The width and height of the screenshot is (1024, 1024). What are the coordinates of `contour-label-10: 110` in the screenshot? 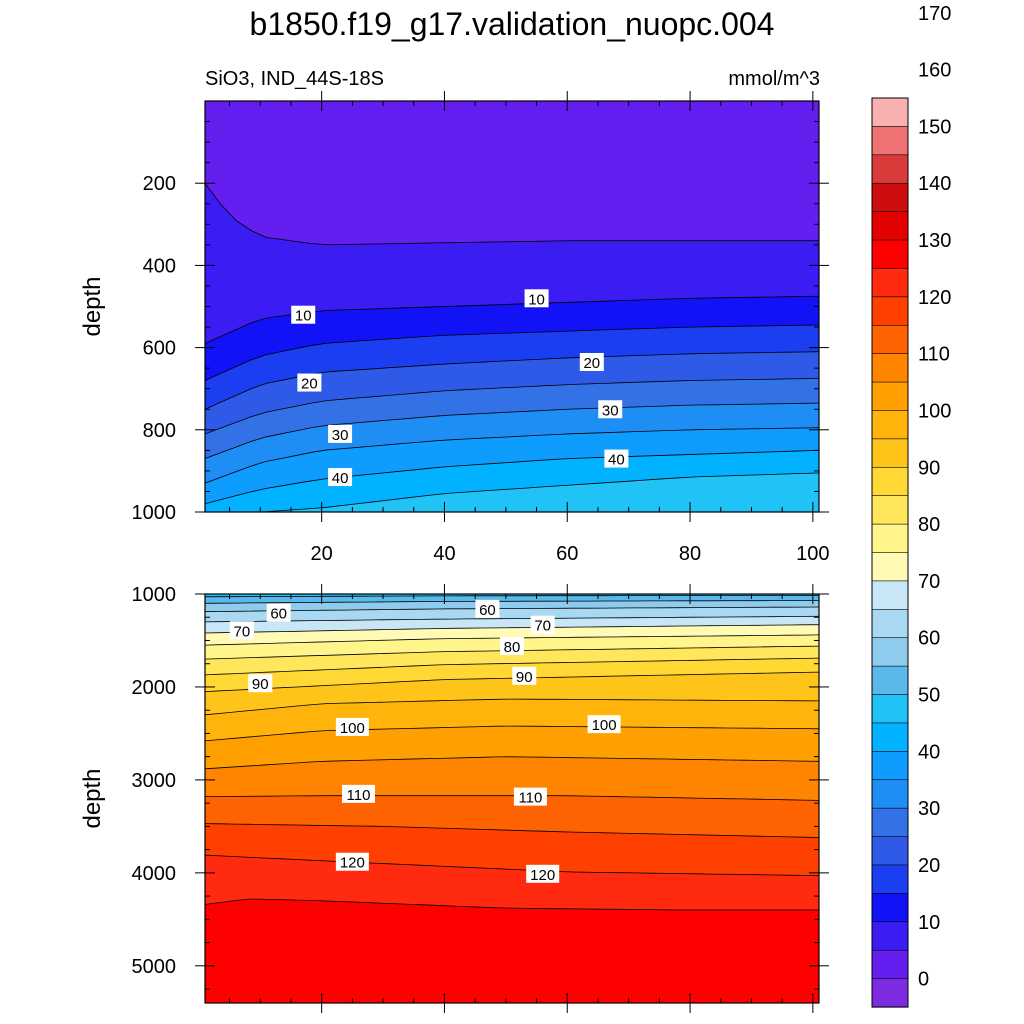 It's located at (530, 797).